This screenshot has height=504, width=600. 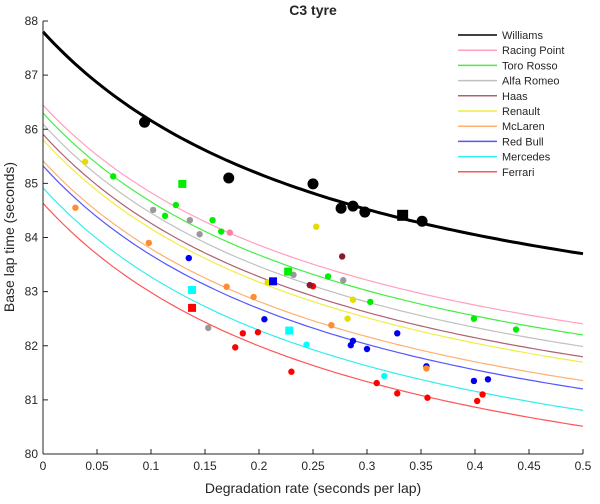 What do you see at coordinates (523, 127) in the screenshot?
I see `legend-label: McLaren` at bounding box center [523, 127].